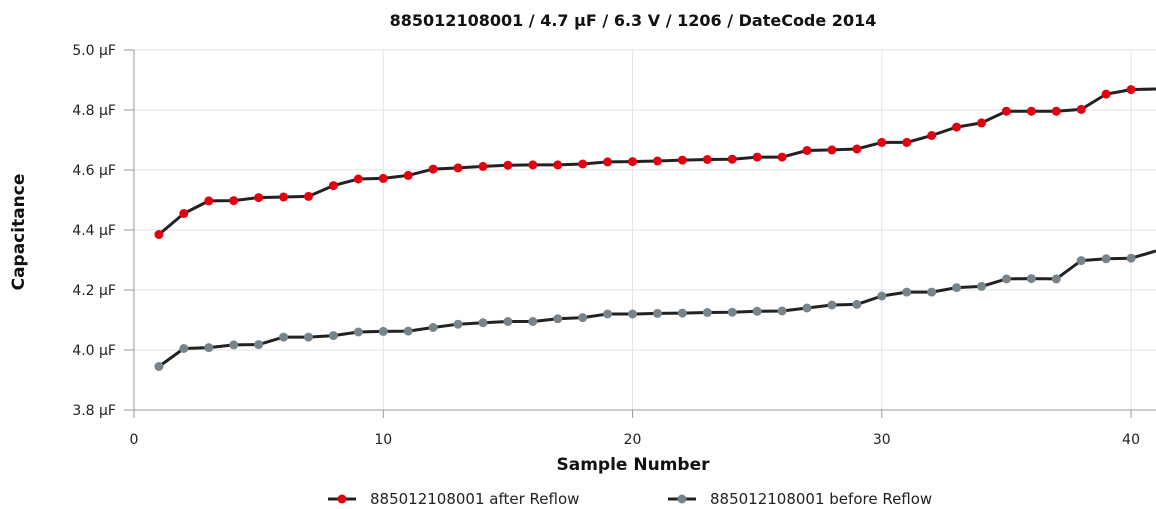  I want to click on y-tick-label: 5.0 µF, so click(94, 51).